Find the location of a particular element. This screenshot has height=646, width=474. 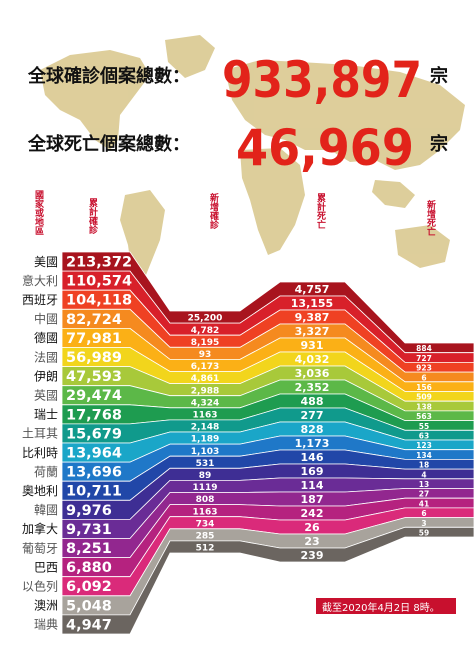

new_deaths-label: 923 is located at coordinates (424, 368).